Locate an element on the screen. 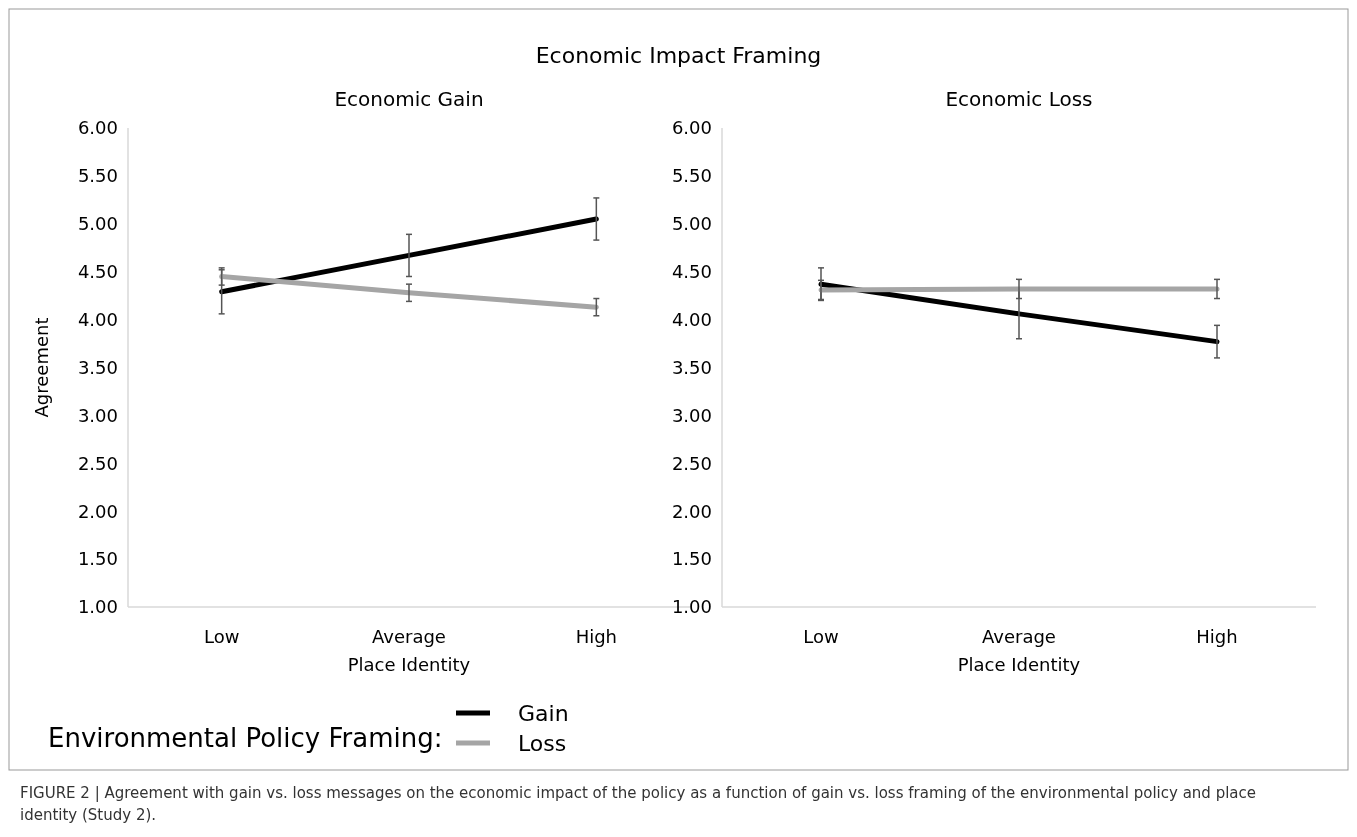 The width and height of the screenshot is (1357, 837). chart-title: Economic Gain is located at coordinates (409, 99).